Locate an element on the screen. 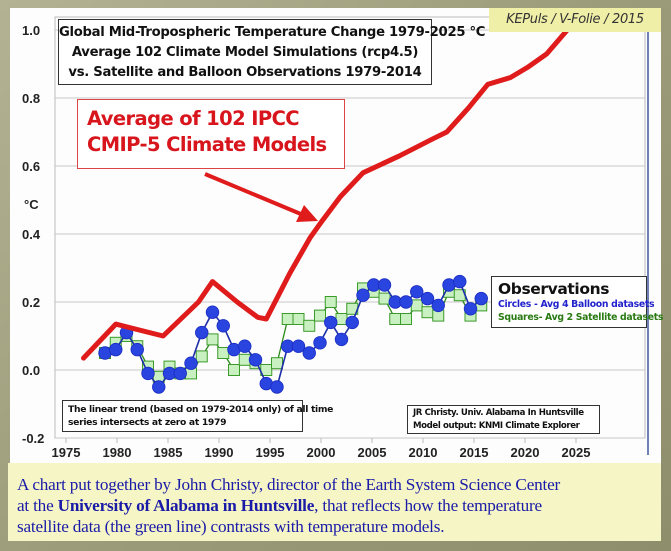  y-tick-label: 0.8 is located at coordinates (31, 98).